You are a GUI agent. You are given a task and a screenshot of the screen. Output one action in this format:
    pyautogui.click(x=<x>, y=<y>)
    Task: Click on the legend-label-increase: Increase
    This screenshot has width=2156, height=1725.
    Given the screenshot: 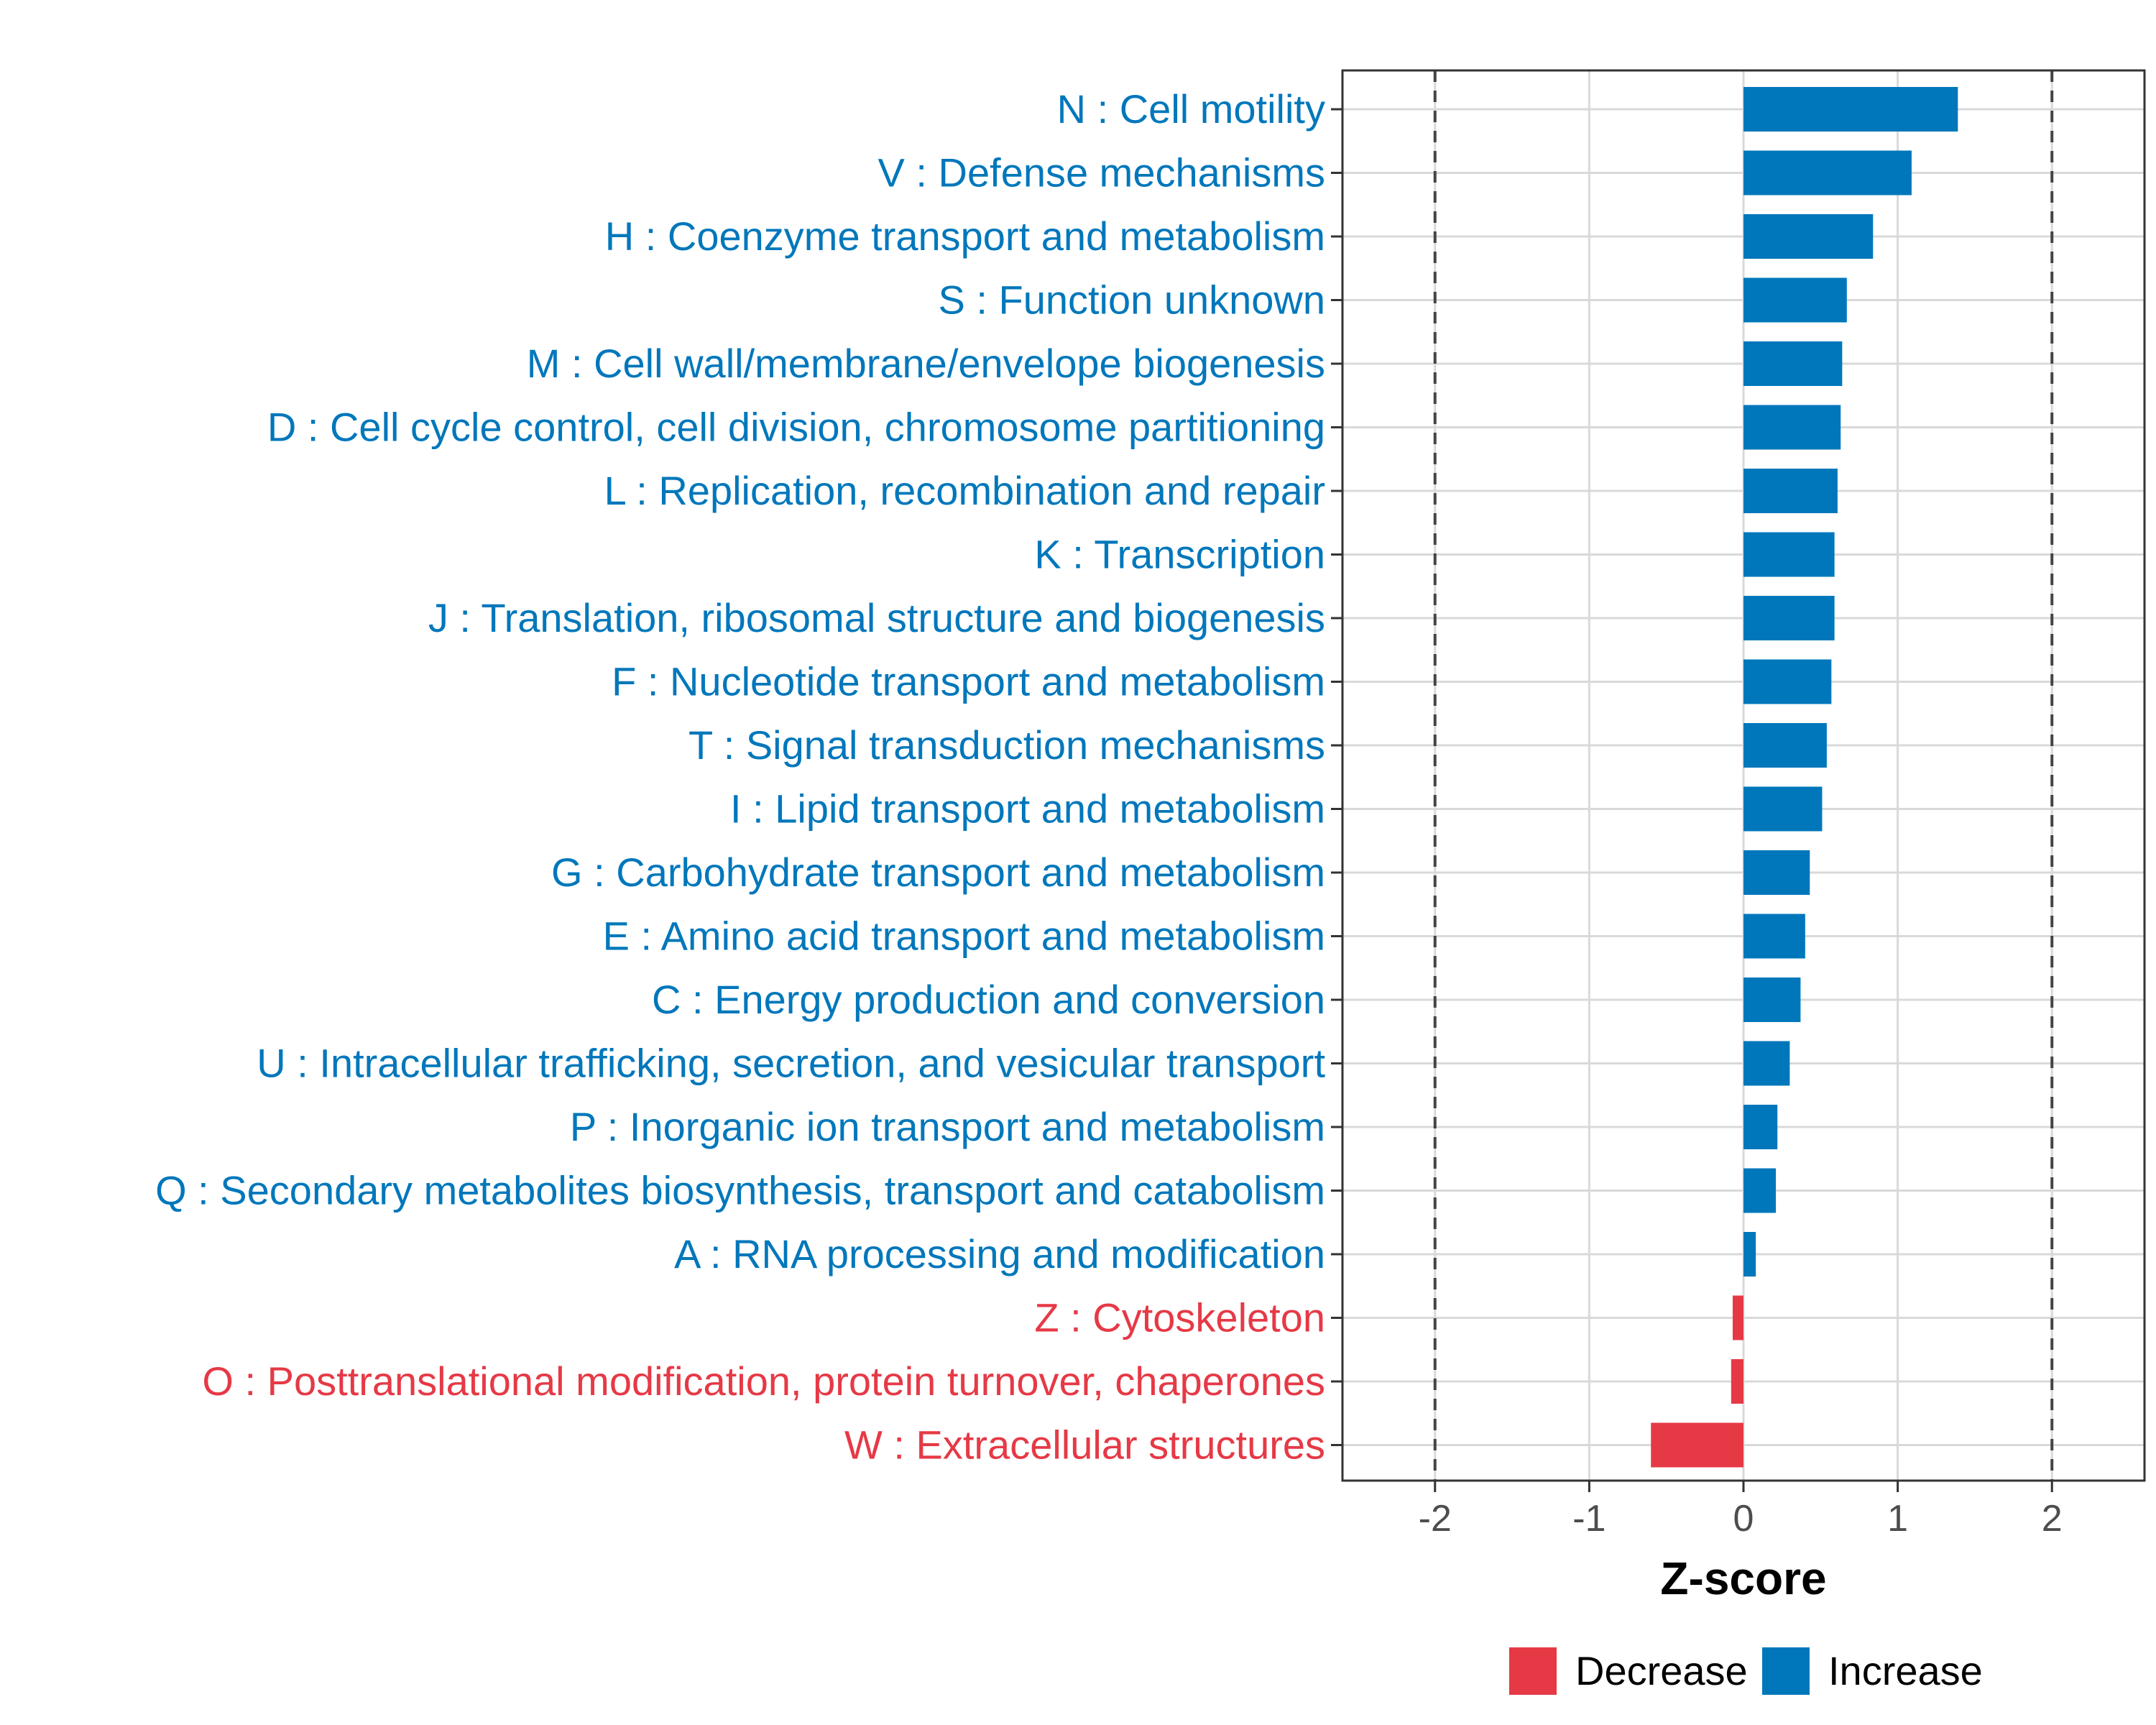 What is the action you would take?
    pyautogui.click(x=1905, y=1670)
    